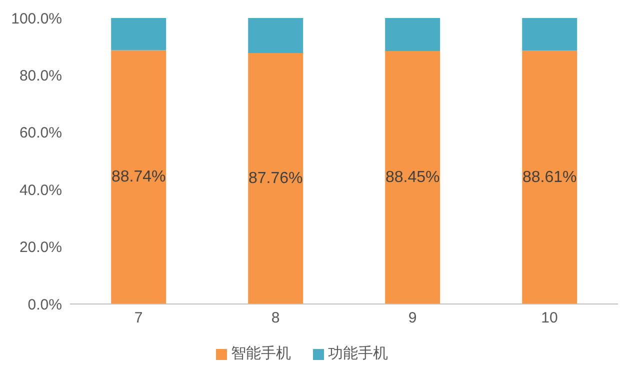 This screenshot has height=371, width=630. Describe the element at coordinates (36, 19) in the screenshot. I see `y-tick-label: 100.0%` at that location.